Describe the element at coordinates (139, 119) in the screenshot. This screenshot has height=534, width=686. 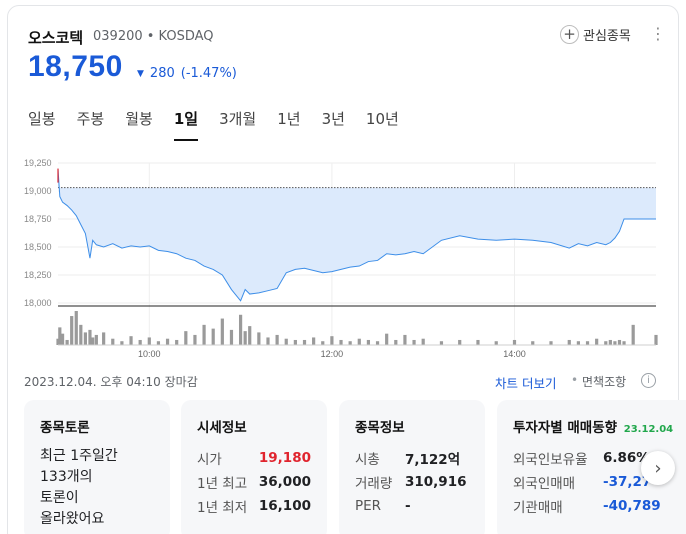
I see `tab-period: 월봉` at that location.